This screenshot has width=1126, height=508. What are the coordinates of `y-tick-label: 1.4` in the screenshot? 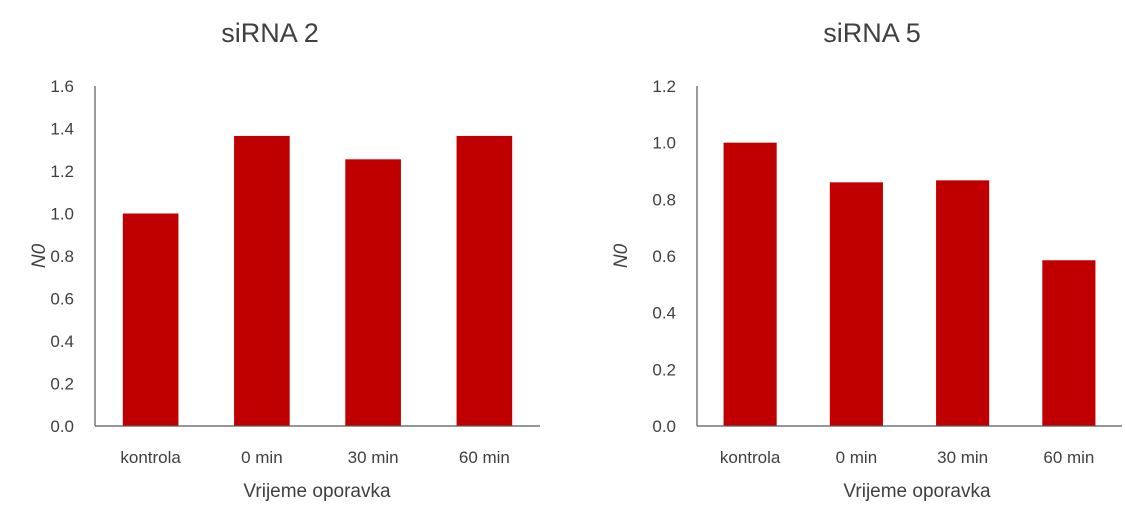 It's located at (62, 129).